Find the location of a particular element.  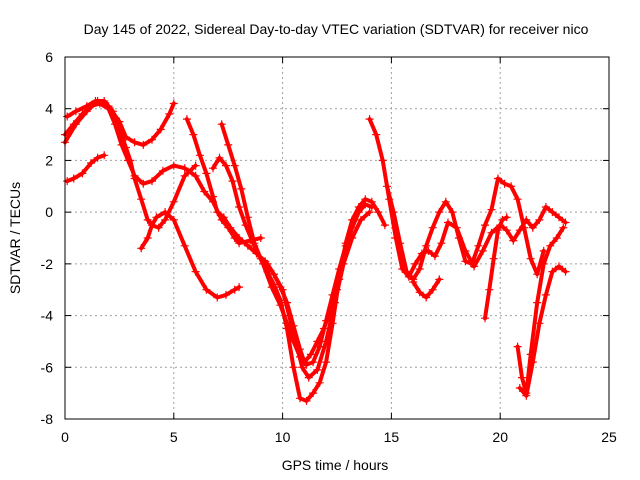

x-tick-label: 25 is located at coordinates (609, 437).